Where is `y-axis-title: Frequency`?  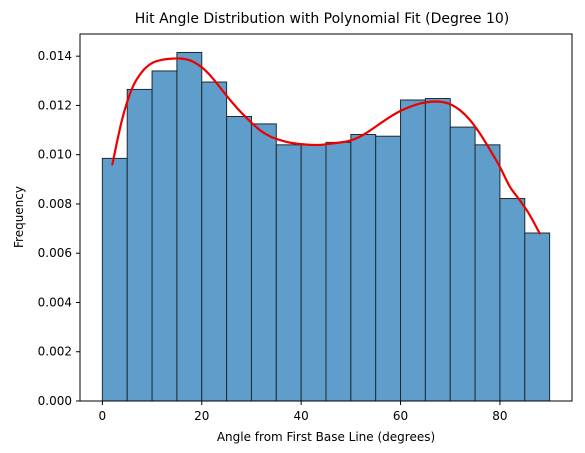 y-axis-title: Frequency is located at coordinates (19, 217).